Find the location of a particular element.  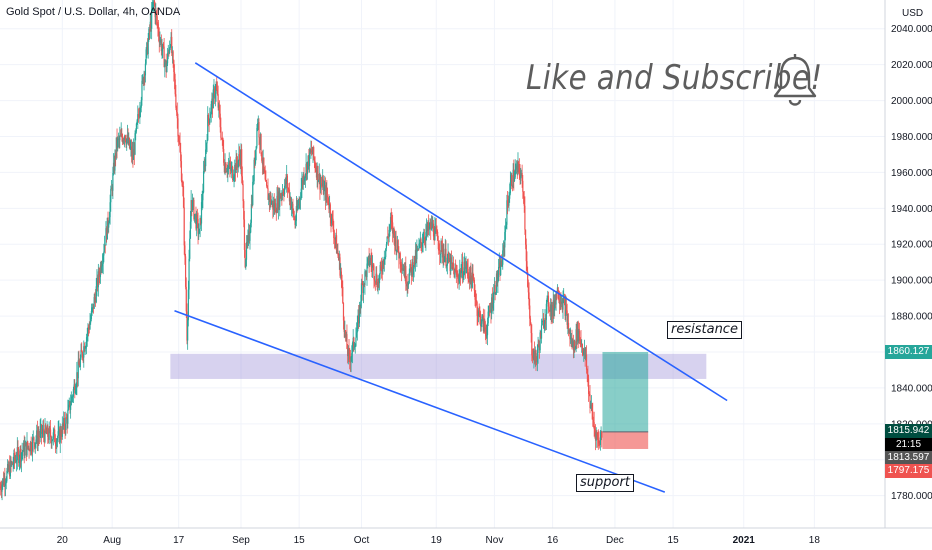

position-target-zone is located at coordinates (625, 392).